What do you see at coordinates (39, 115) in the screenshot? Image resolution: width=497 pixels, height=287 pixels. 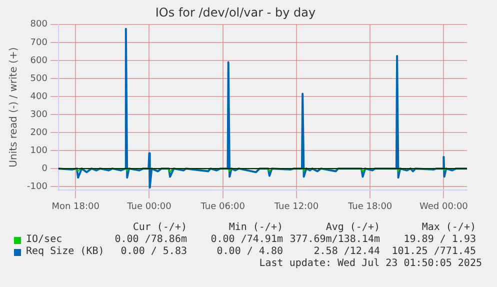 I see `y-tick-label: 300` at bounding box center [39, 115].